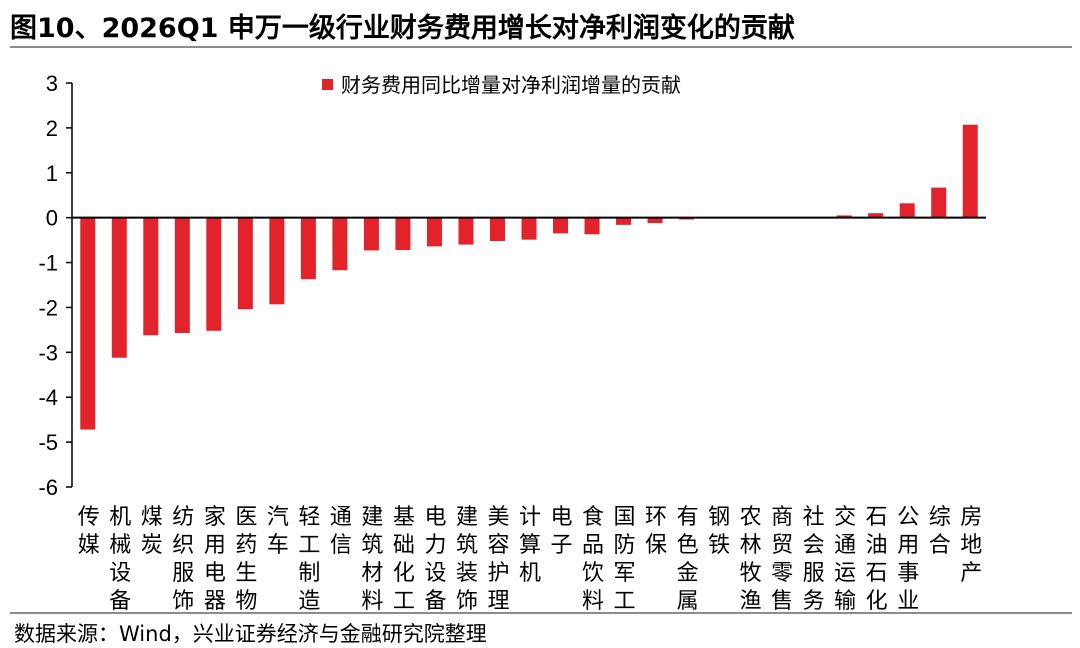  What do you see at coordinates (656, 531) in the screenshot?
I see `x-category-label: 环保` at bounding box center [656, 531].